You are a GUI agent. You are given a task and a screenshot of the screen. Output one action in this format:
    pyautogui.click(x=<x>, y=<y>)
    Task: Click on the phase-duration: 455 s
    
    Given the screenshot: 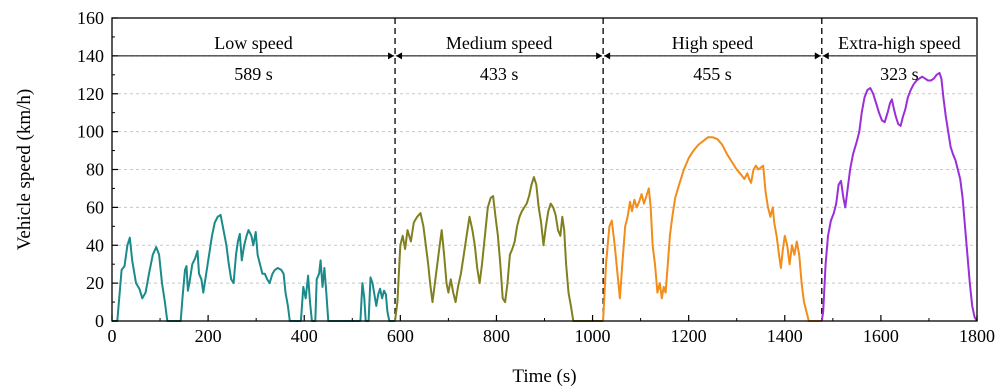 What is the action you would take?
    pyautogui.click(x=712, y=74)
    